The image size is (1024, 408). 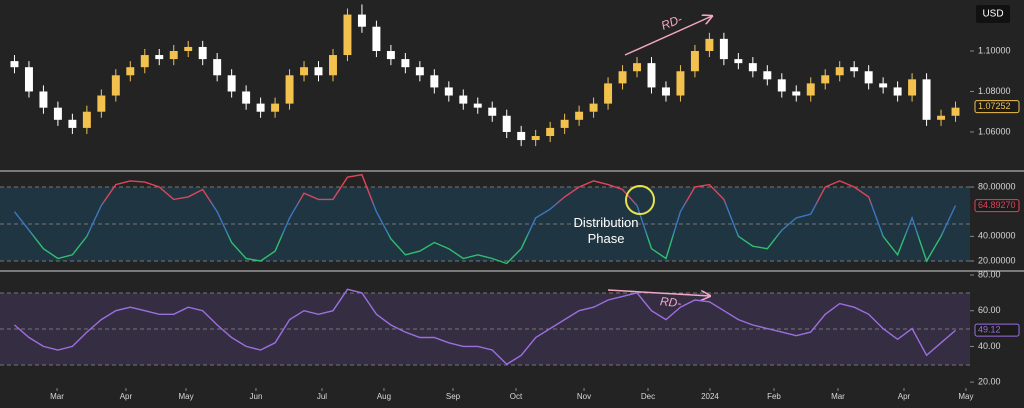 I want to click on annotation: RD-, so click(x=670, y=302).